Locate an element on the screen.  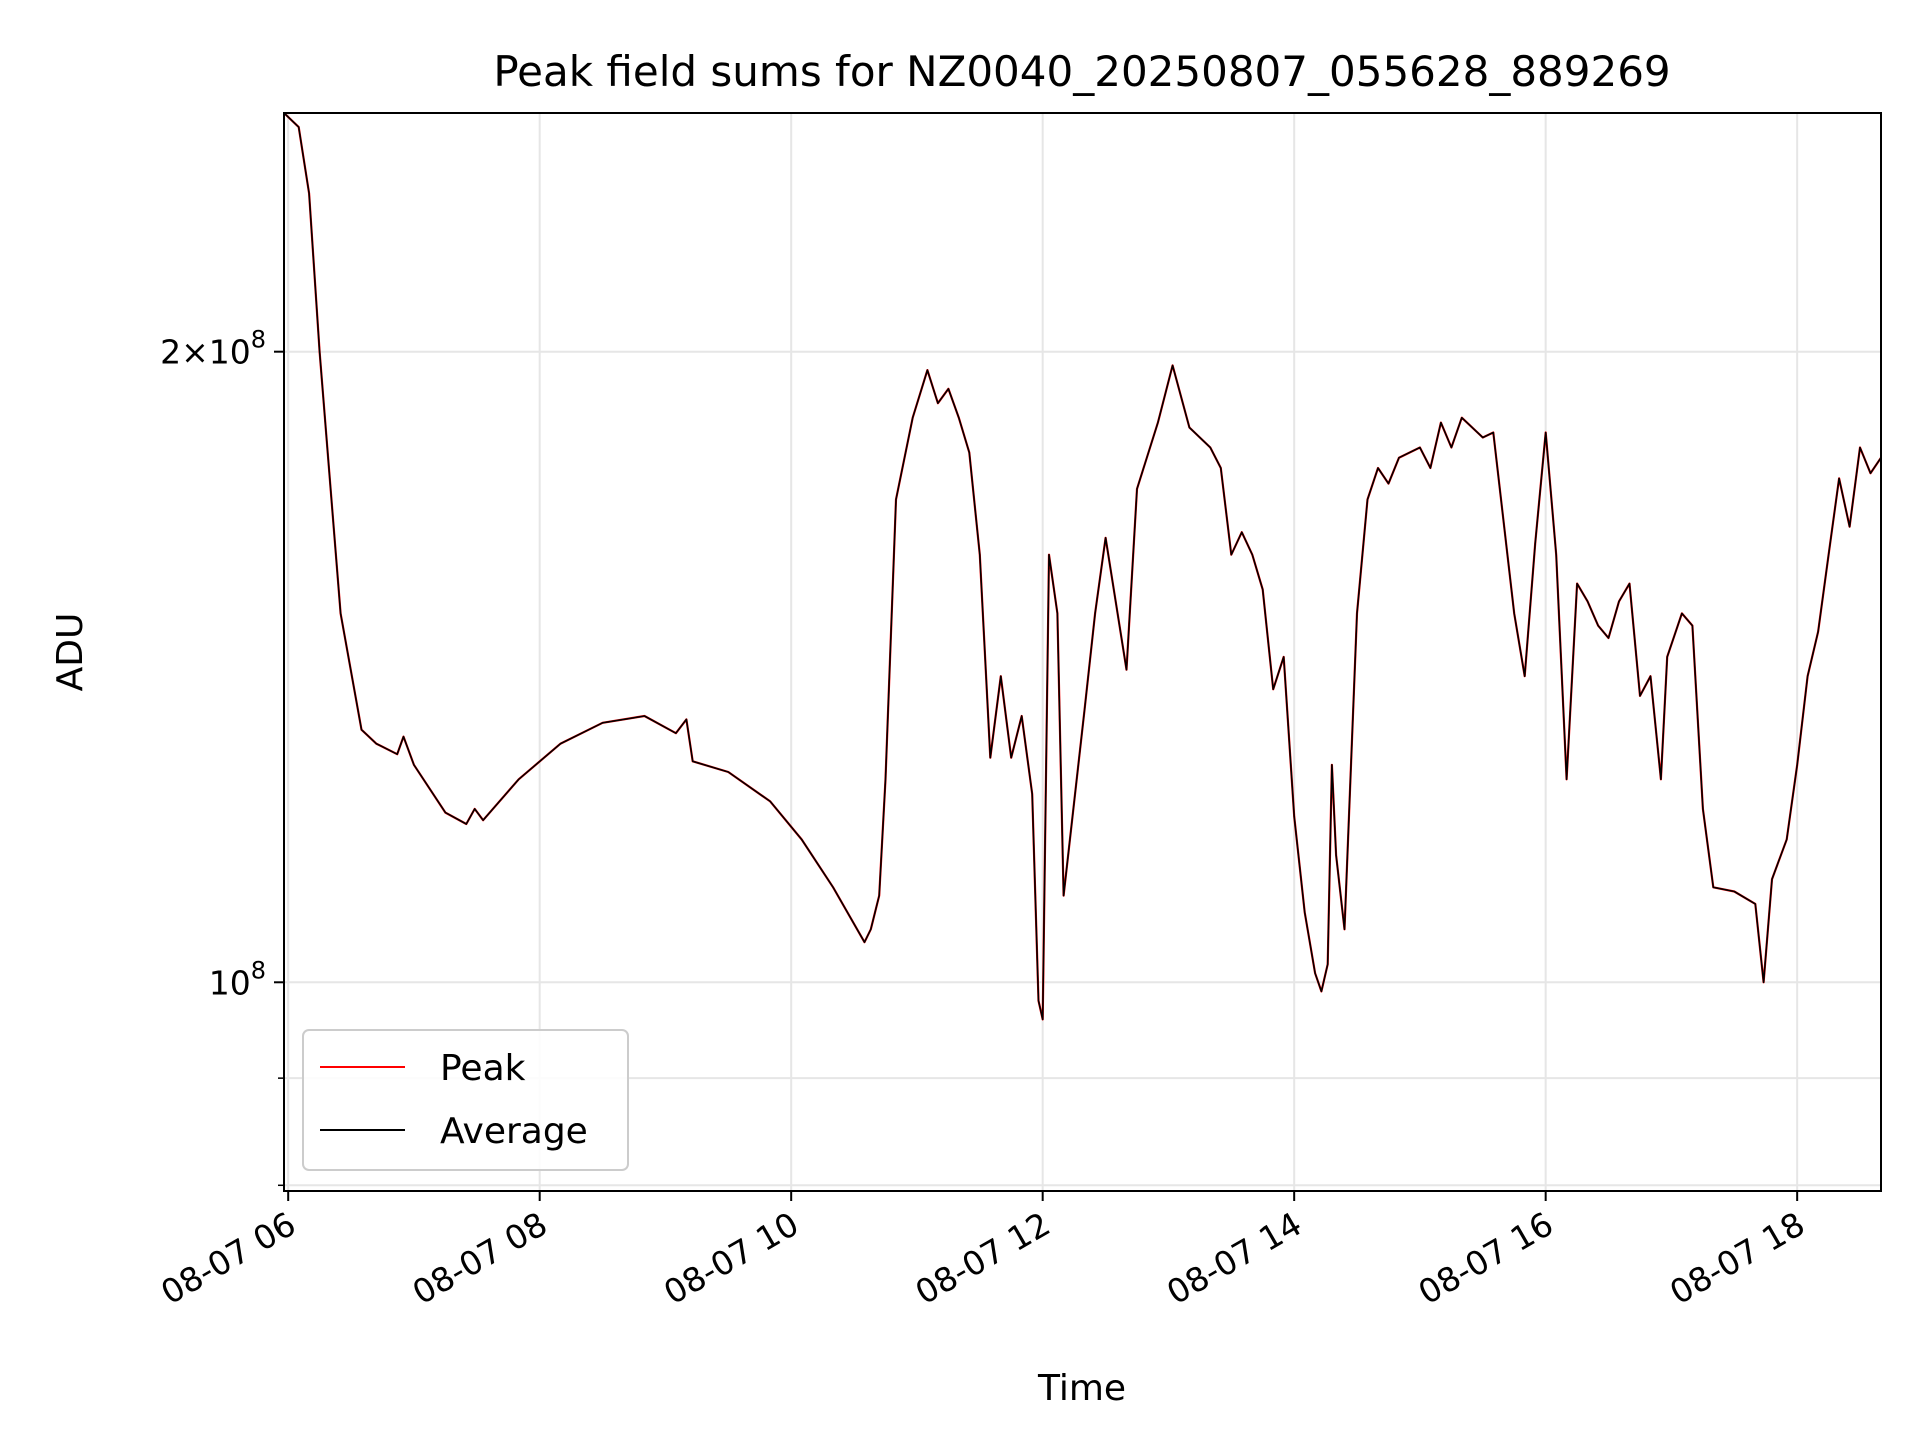
legend: Peak Average is located at coordinates (465, 1100).